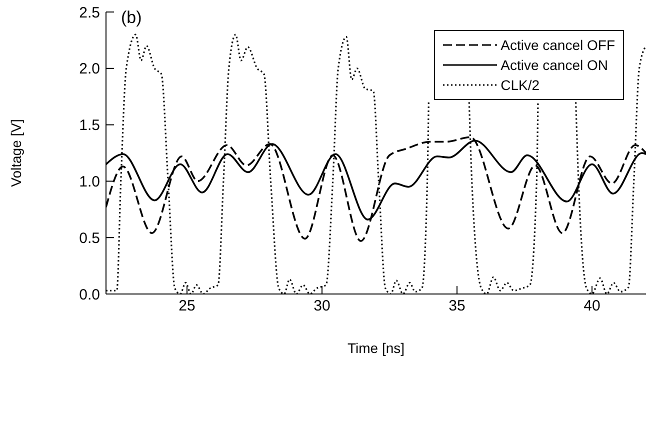  I want to click on x-axis-title: Time [ns], so click(376, 348).